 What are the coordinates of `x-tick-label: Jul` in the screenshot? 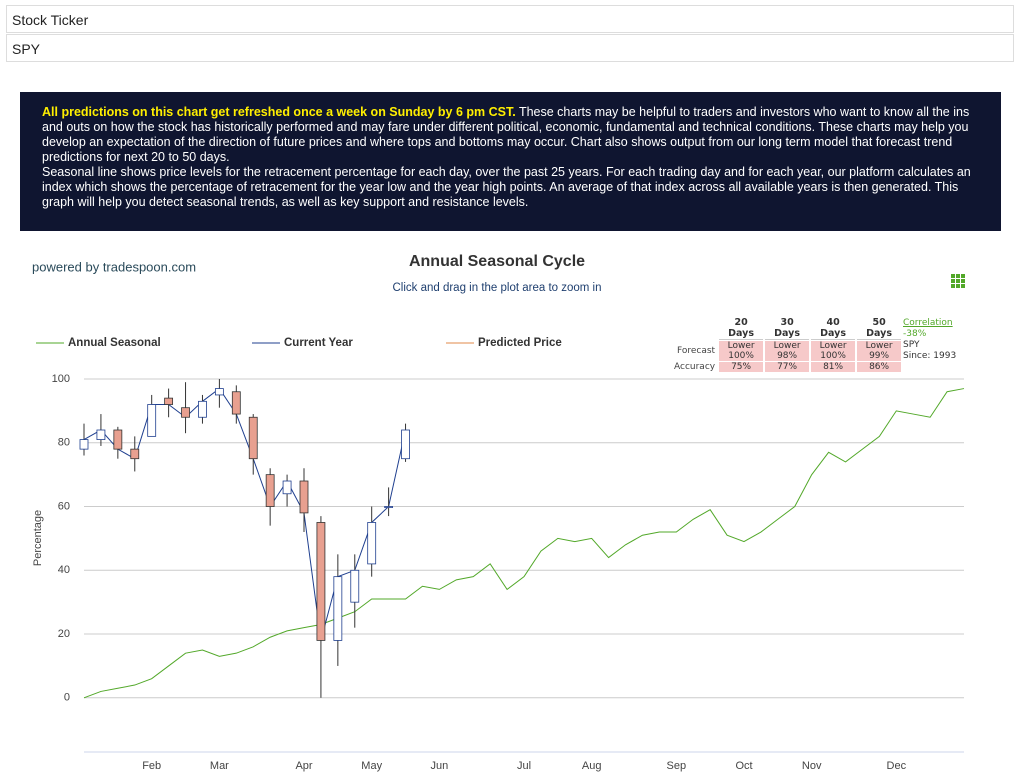 It's located at (524, 766).